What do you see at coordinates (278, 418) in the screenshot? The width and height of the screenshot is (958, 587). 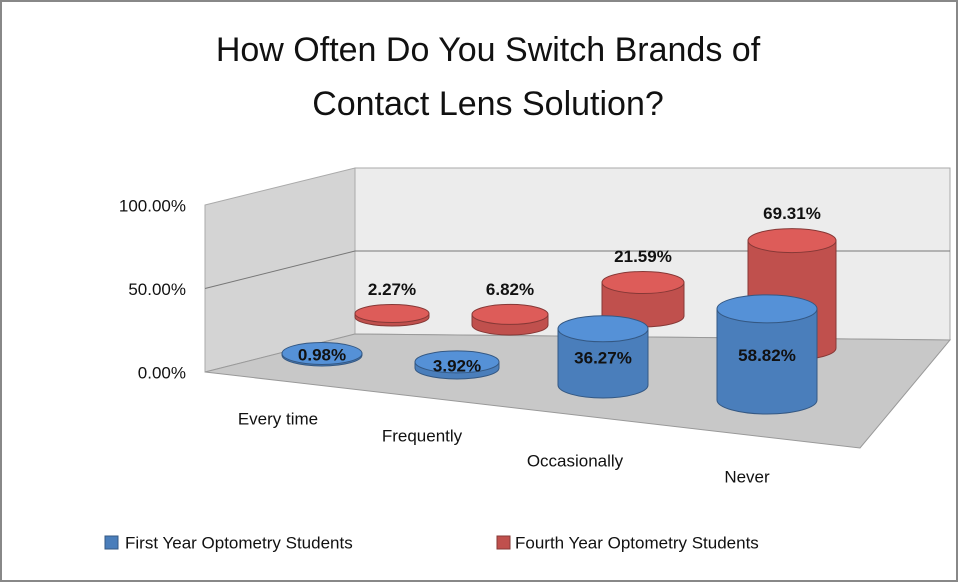 I see `x-tick-label: Every time` at bounding box center [278, 418].